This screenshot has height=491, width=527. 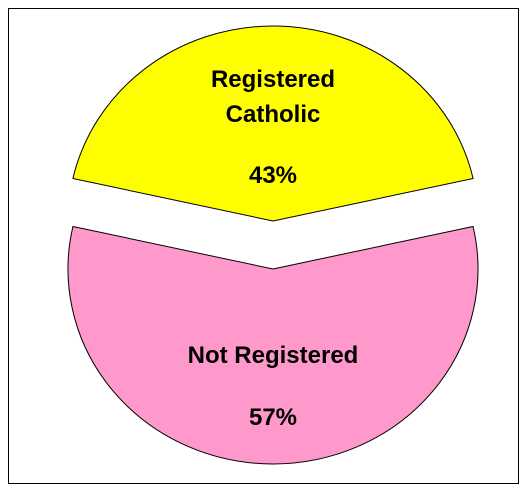 I want to click on value-label: 57%, so click(x=273, y=417).